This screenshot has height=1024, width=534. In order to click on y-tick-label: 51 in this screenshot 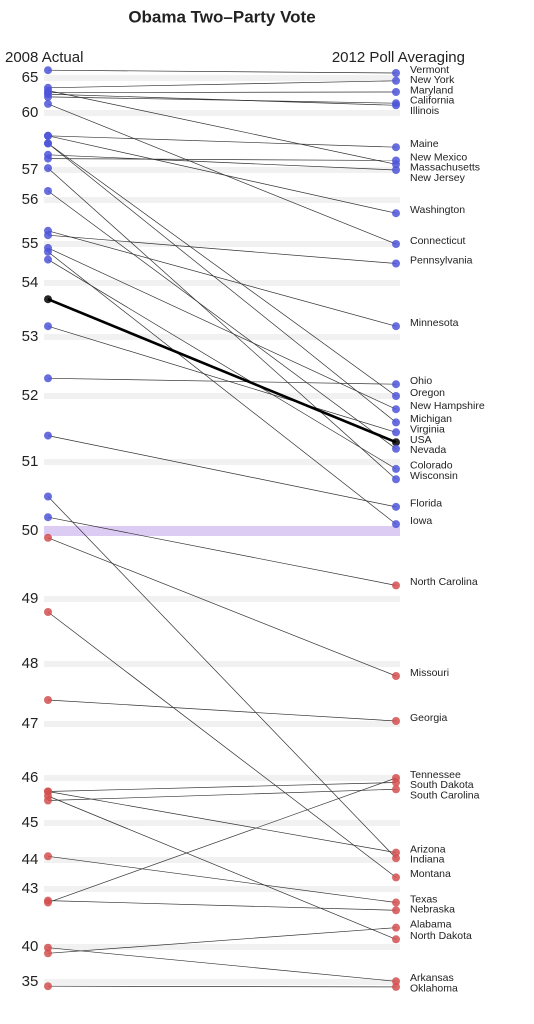, I will do `click(30, 461)`.